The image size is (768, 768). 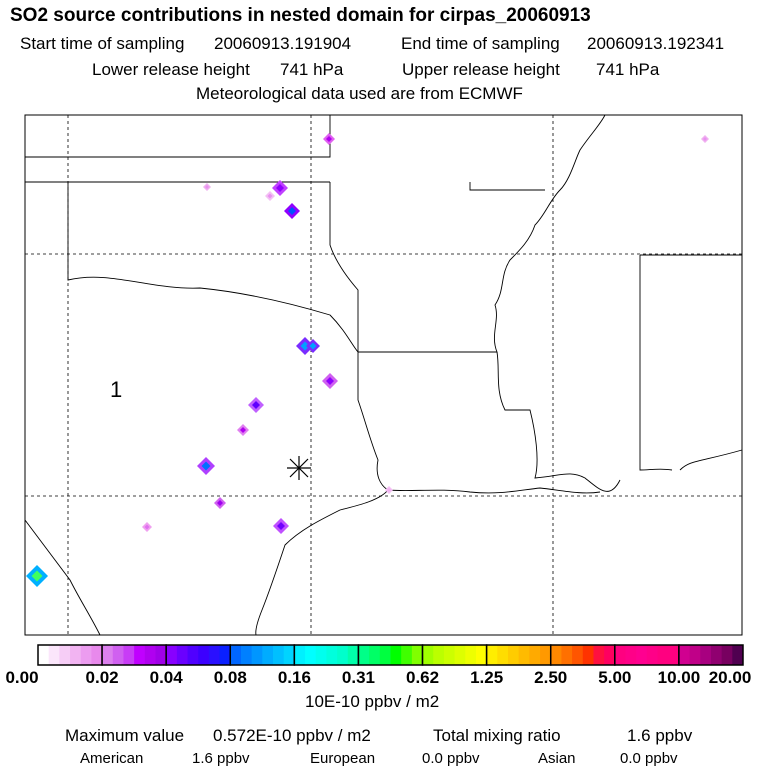 What do you see at coordinates (660, 735) in the screenshot?
I see `total-mixing-value: 1.6 ppbv` at bounding box center [660, 735].